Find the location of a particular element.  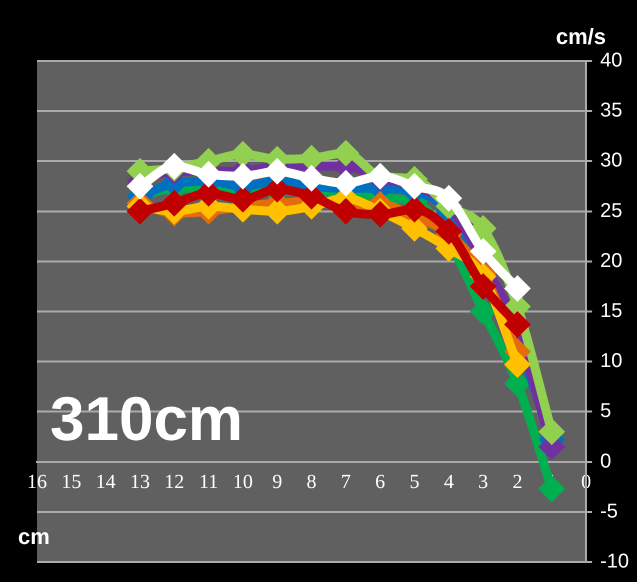

x-tick-label: 13 is located at coordinates (140, 482).